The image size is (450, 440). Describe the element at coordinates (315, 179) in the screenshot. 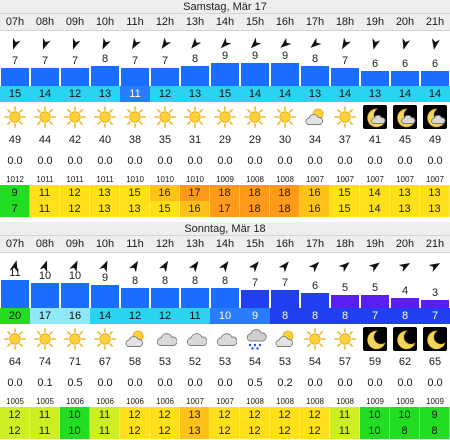

I see `pressure-value: 1007` at that location.